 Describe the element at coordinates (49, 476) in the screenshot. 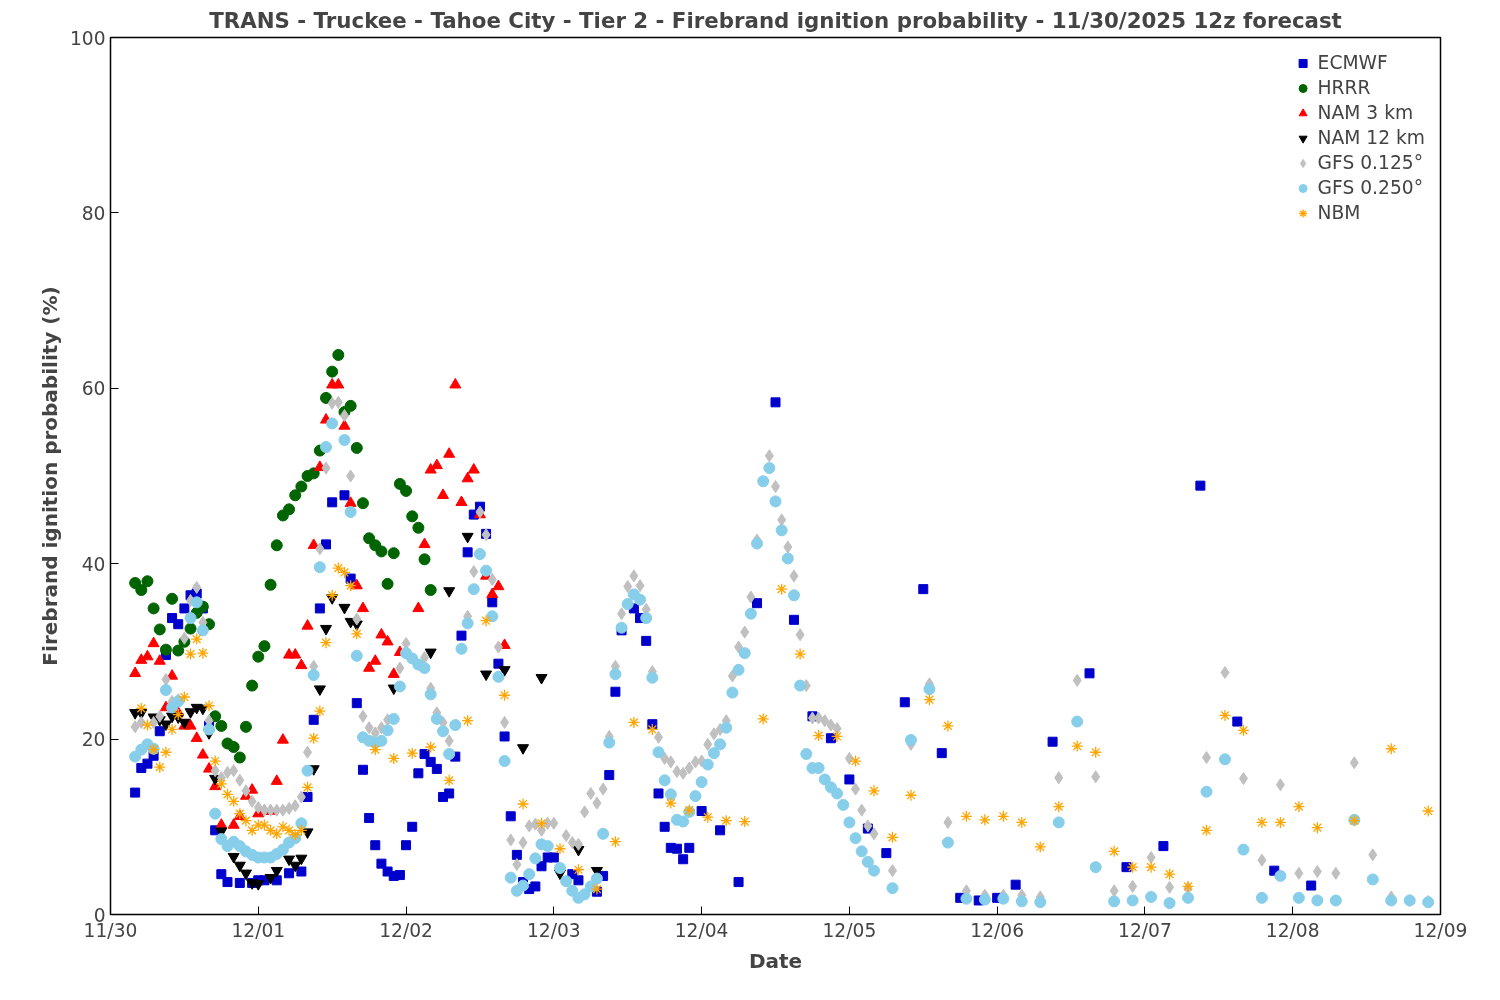

I see `y-axis-title: Firebrand ignition probability (%)` at that location.